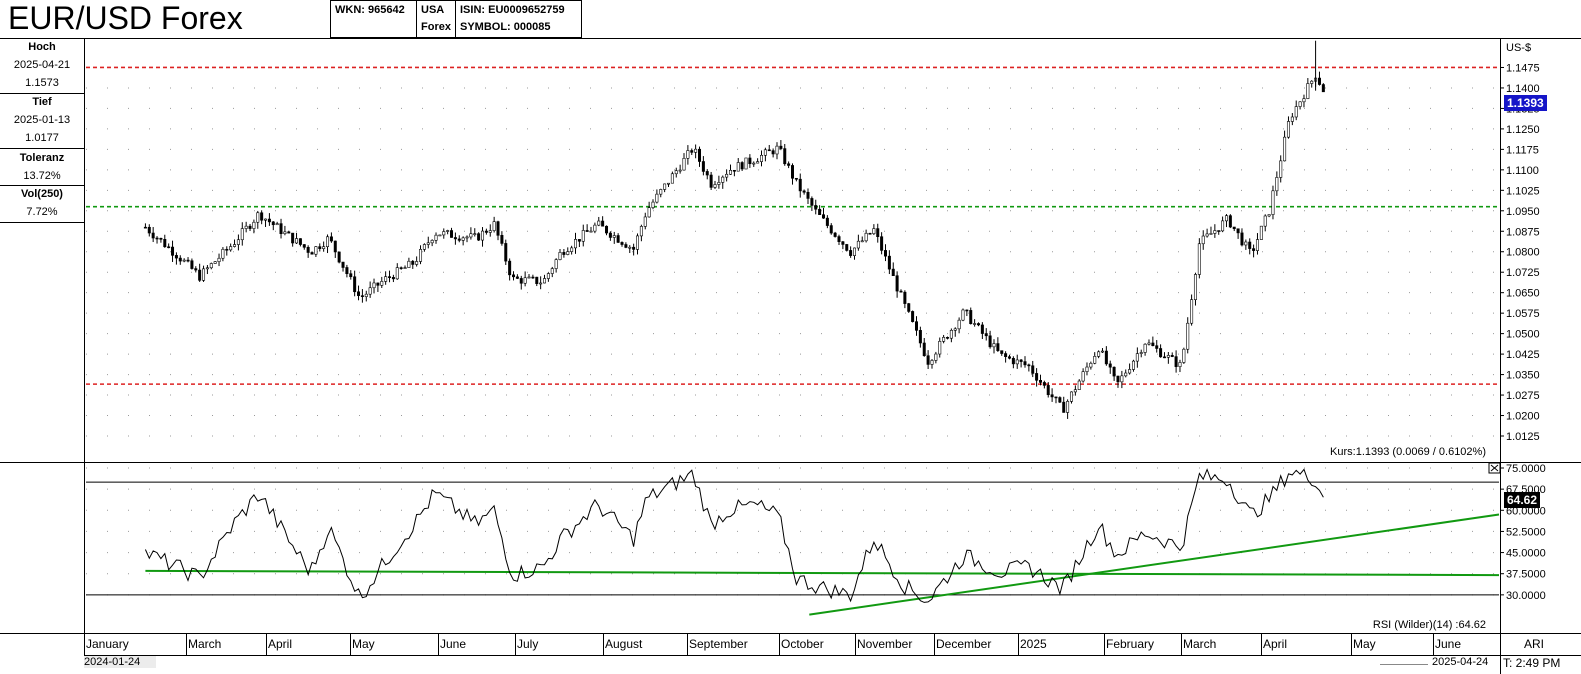 The height and width of the screenshot is (674, 1581). Describe the element at coordinates (1130, 644) in the screenshot. I see `month-label: February` at that location.